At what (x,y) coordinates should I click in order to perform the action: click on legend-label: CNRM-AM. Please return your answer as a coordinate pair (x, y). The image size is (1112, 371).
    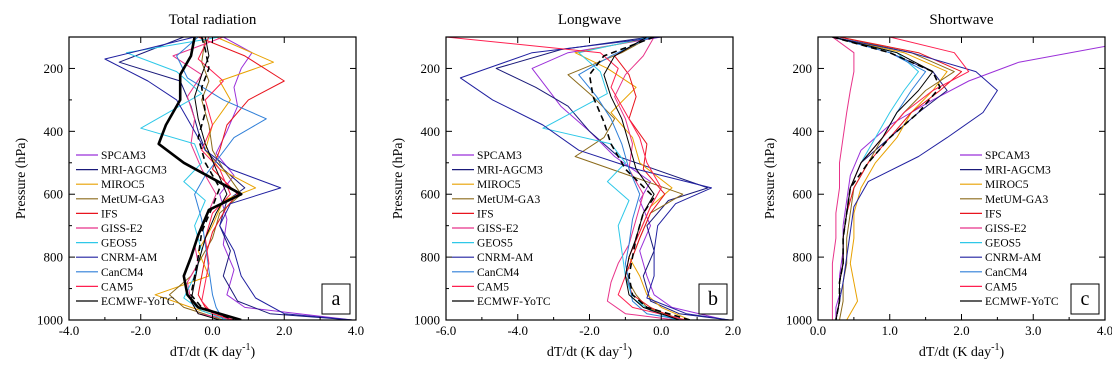
    Looking at the image, I should click on (505, 258).